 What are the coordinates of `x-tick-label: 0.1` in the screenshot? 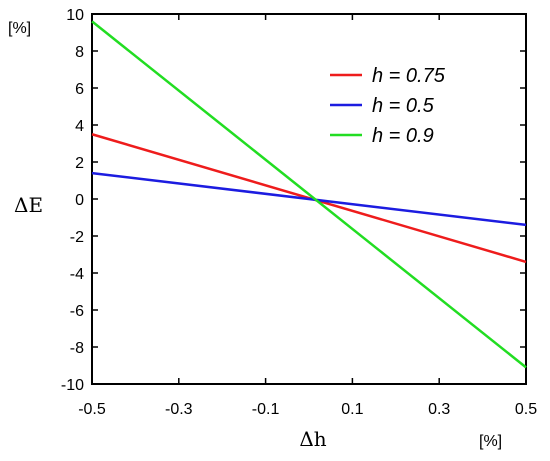 It's located at (352, 409).